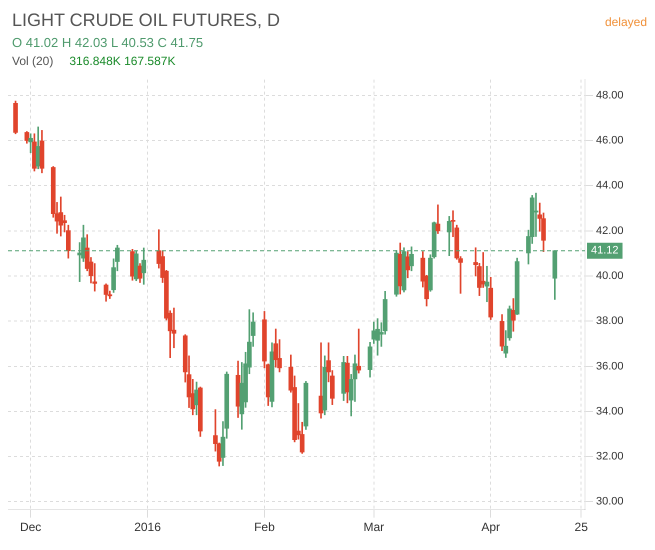  What do you see at coordinates (610, 502) in the screenshot?
I see `y-tick-label: 30.00` at bounding box center [610, 502].